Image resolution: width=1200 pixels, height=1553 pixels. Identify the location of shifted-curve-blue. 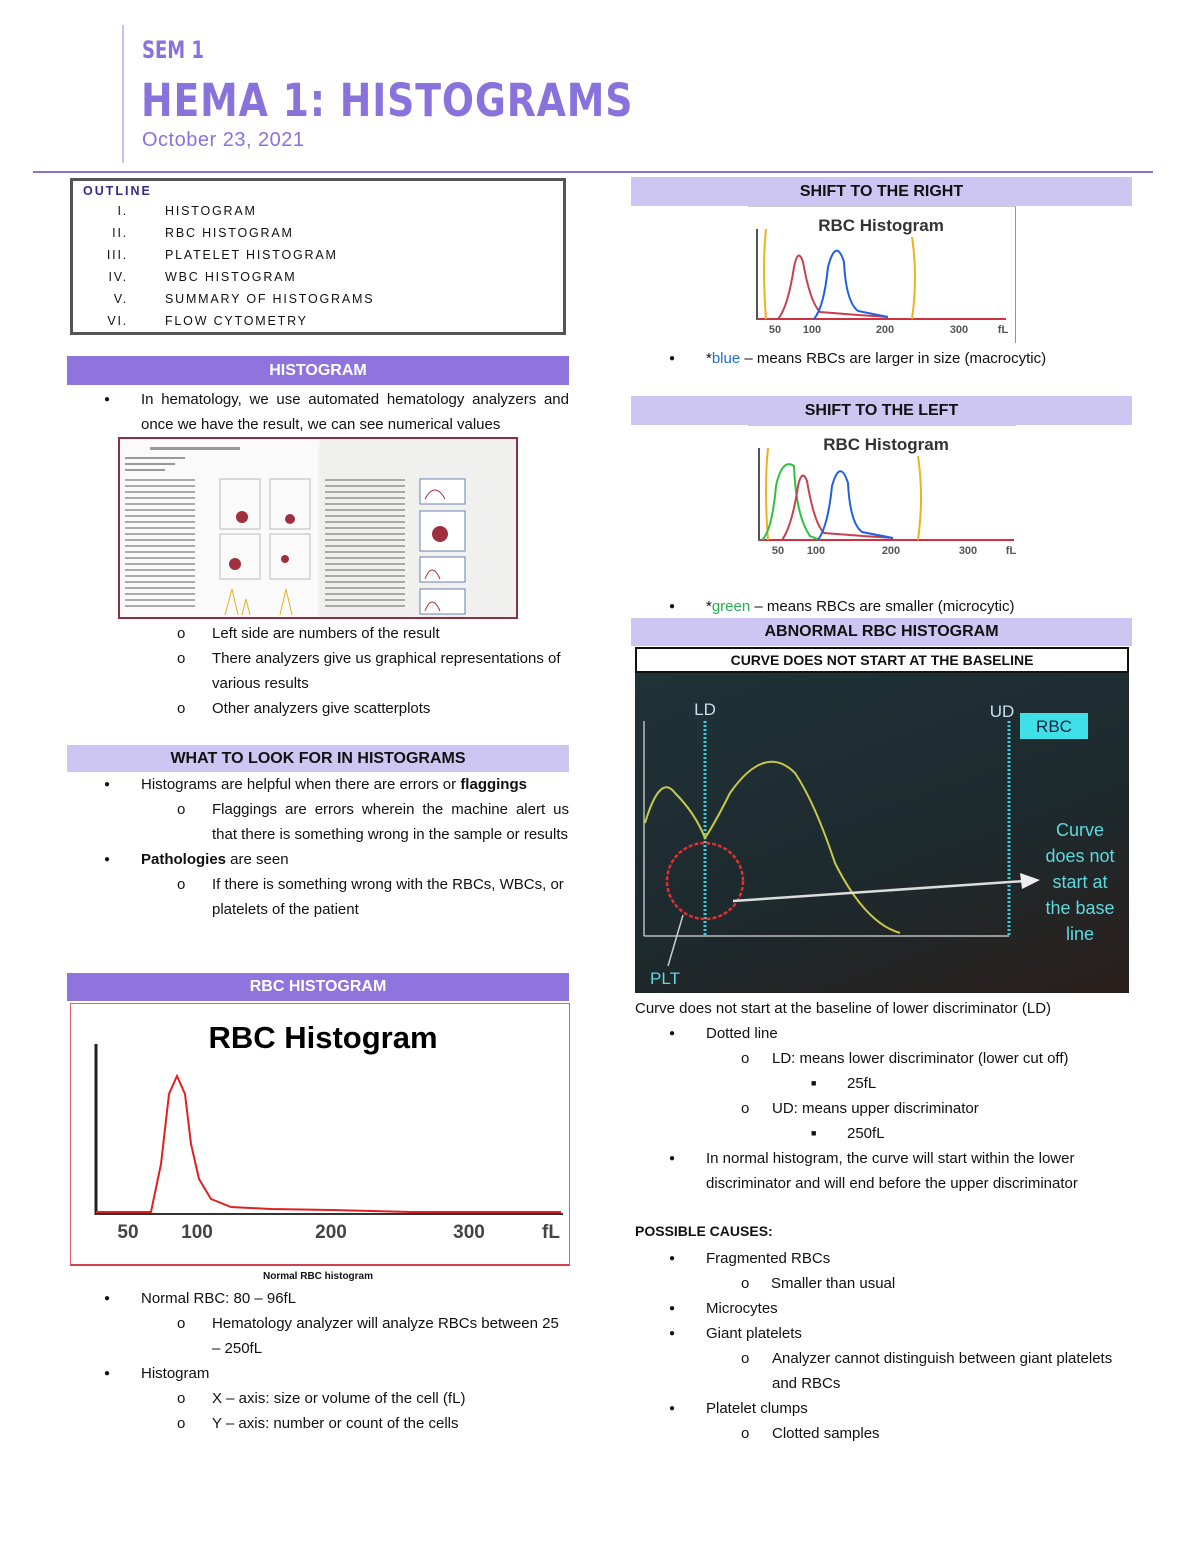
(855, 505).